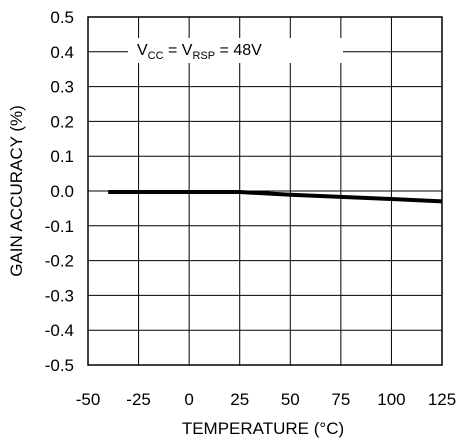  What do you see at coordinates (59, 330) in the screenshot?
I see `y-tick-label: -0.4` at bounding box center [59, 330].